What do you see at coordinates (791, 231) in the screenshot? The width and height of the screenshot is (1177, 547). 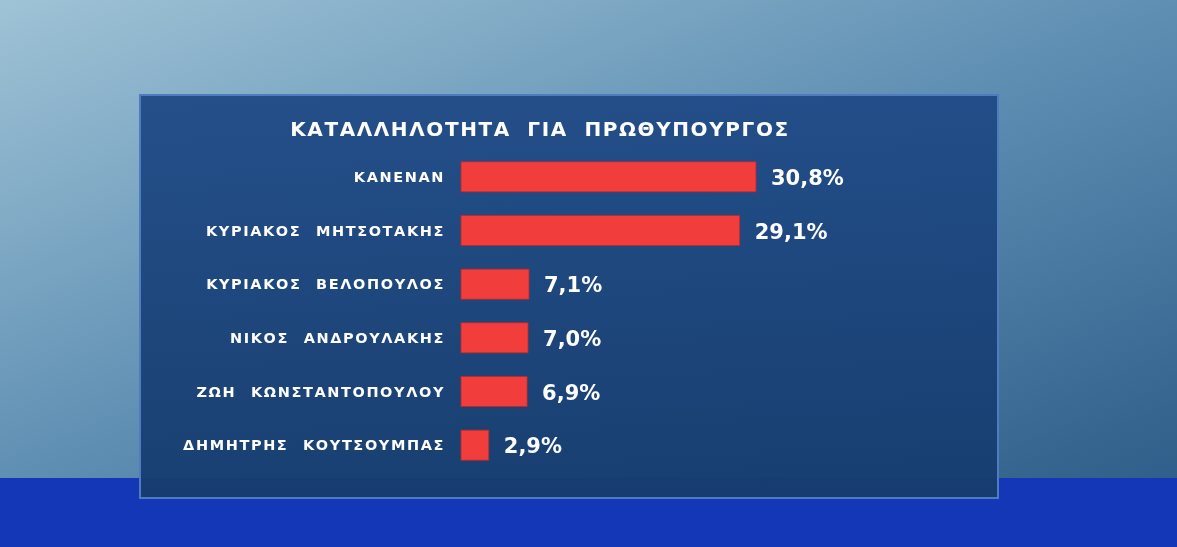 I see `data-label: 29,1%` at bounding box center [791, 231].